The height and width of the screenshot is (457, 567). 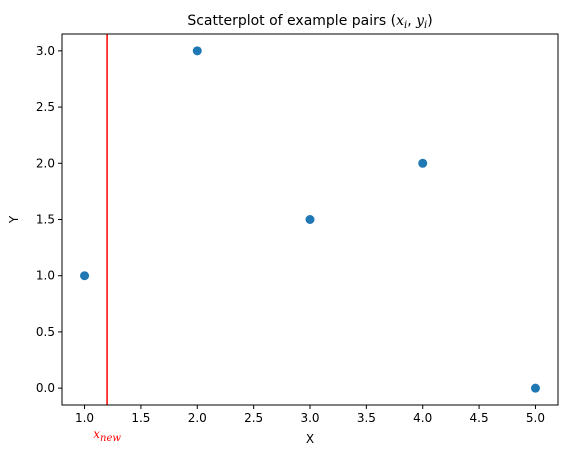 I want to click on y-axis-label: Y, so click(x=14, y=219).